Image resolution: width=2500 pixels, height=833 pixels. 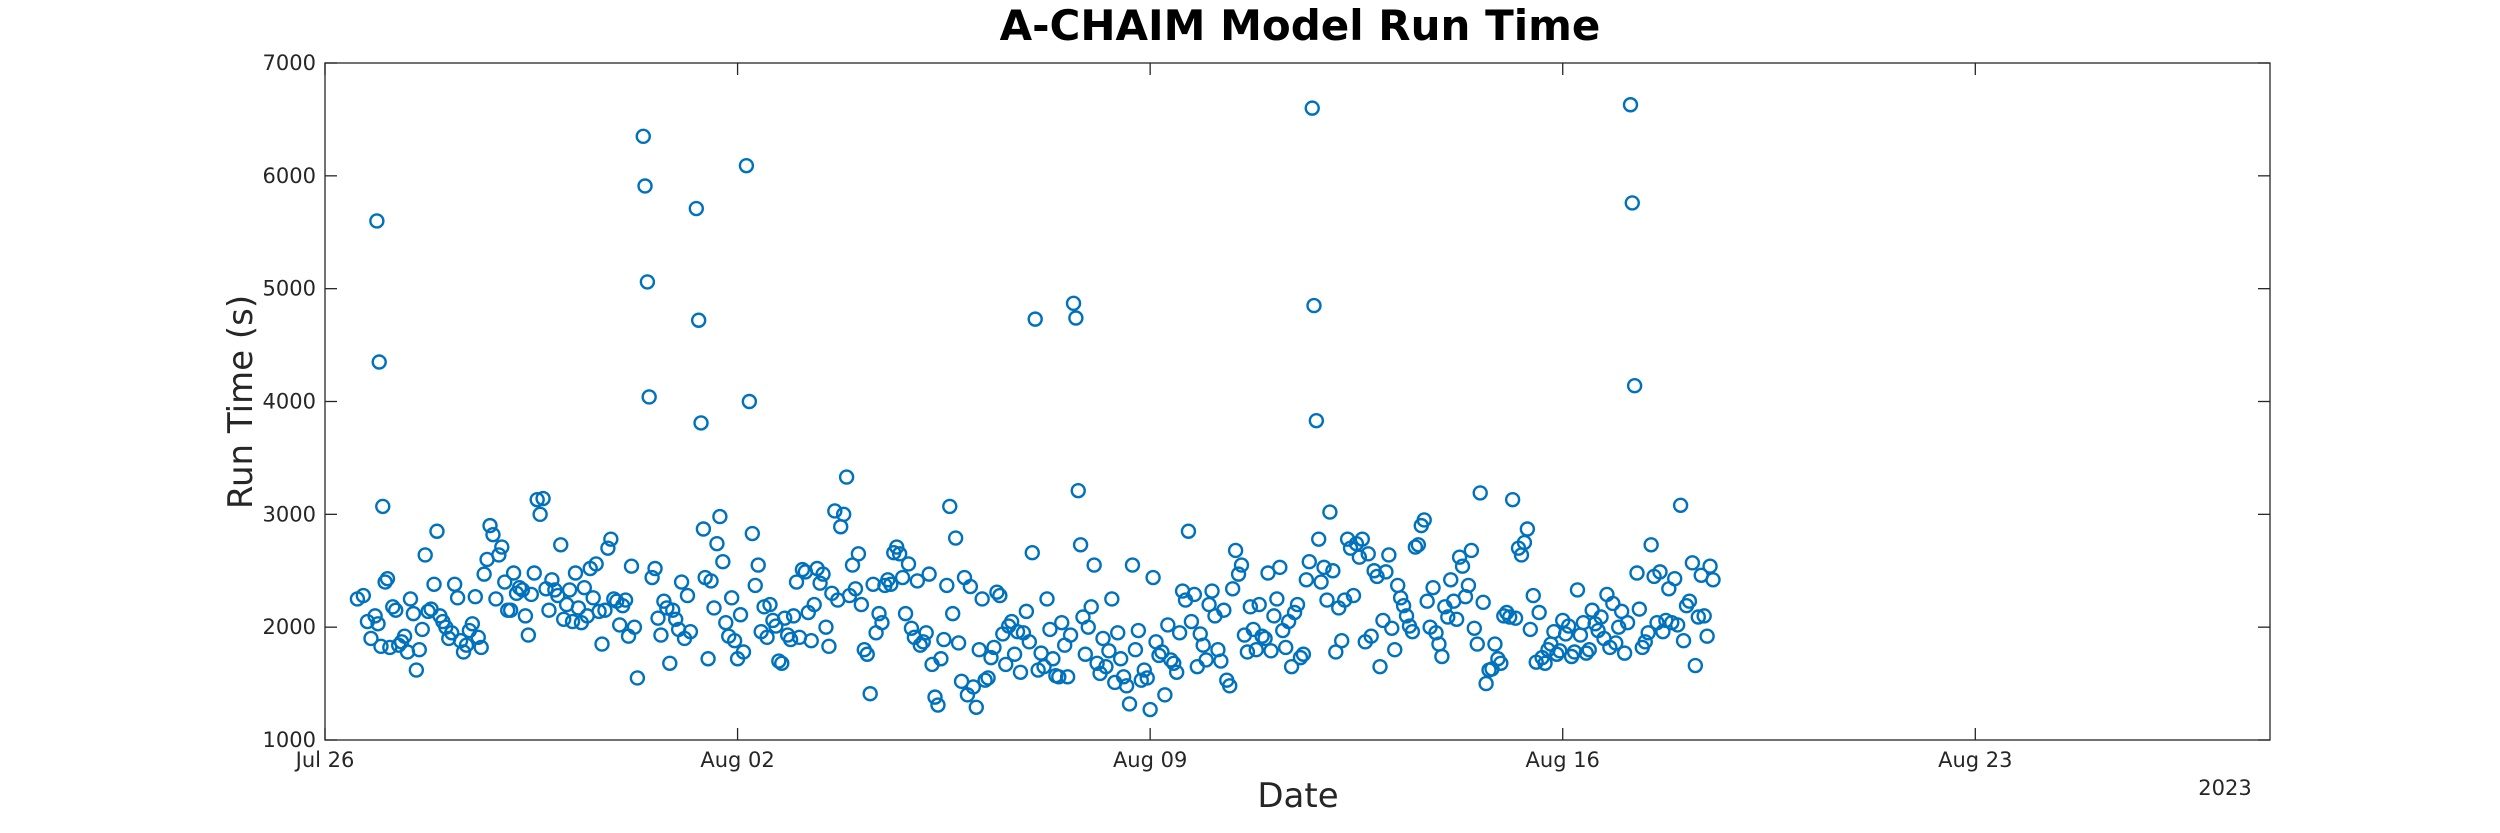 What do you see at coordinates (289, 63) in the screenshot?
I see `y-tick-label: 7000` at bounding box center [289, 63].